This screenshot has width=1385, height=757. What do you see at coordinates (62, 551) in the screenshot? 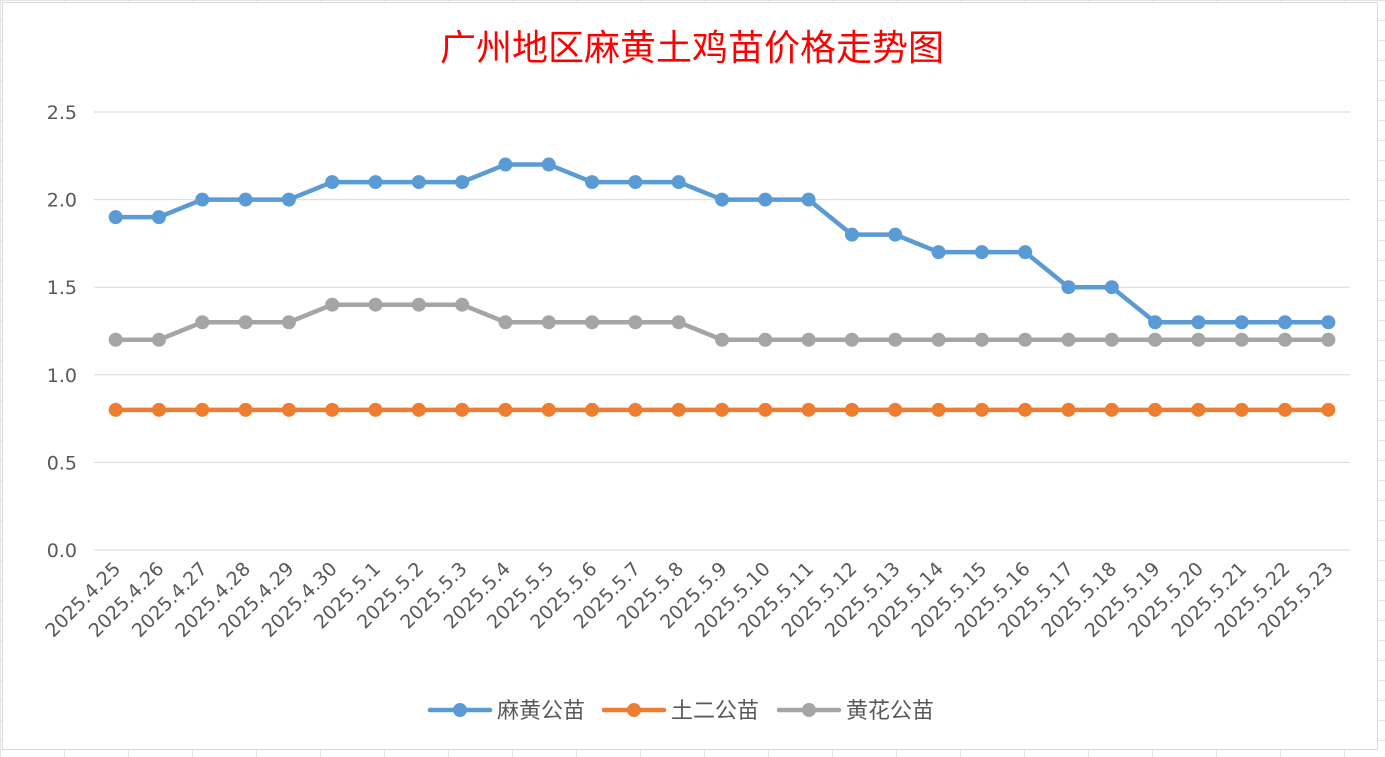
I see `y-tick-label: 0.0` at bounding box center [62, 551].